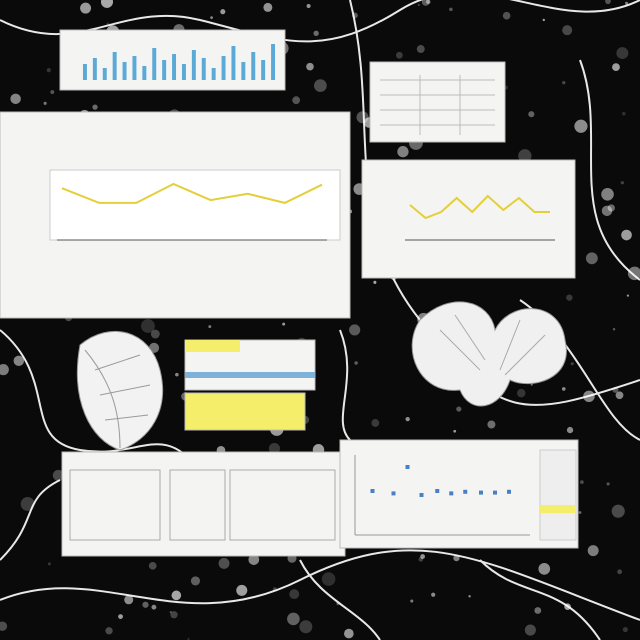  Describe the element at coordinates (492, 345) in the screenshot. I see `flower-lines` at that location.